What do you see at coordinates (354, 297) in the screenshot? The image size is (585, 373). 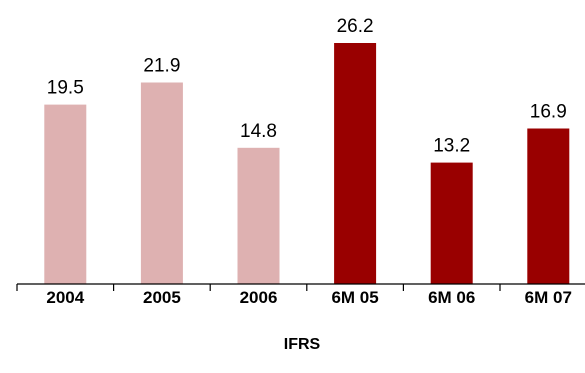 I see `category-label-3: 6M 05` at bounding box center [354, 297].